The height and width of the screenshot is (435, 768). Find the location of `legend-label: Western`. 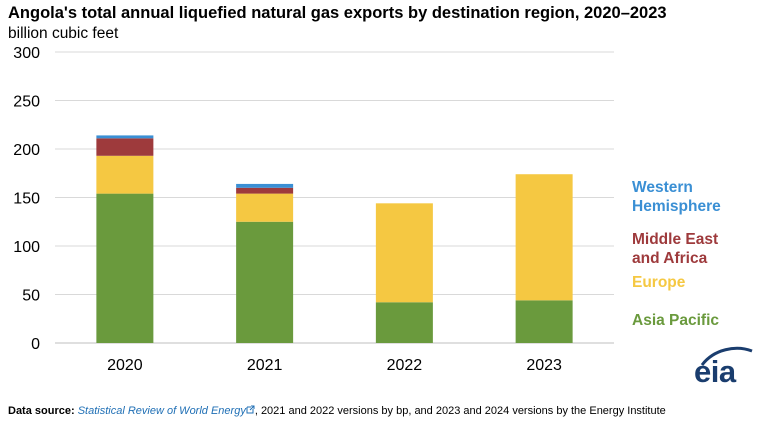

legend-label: Western is located at coordinates (662, 187).